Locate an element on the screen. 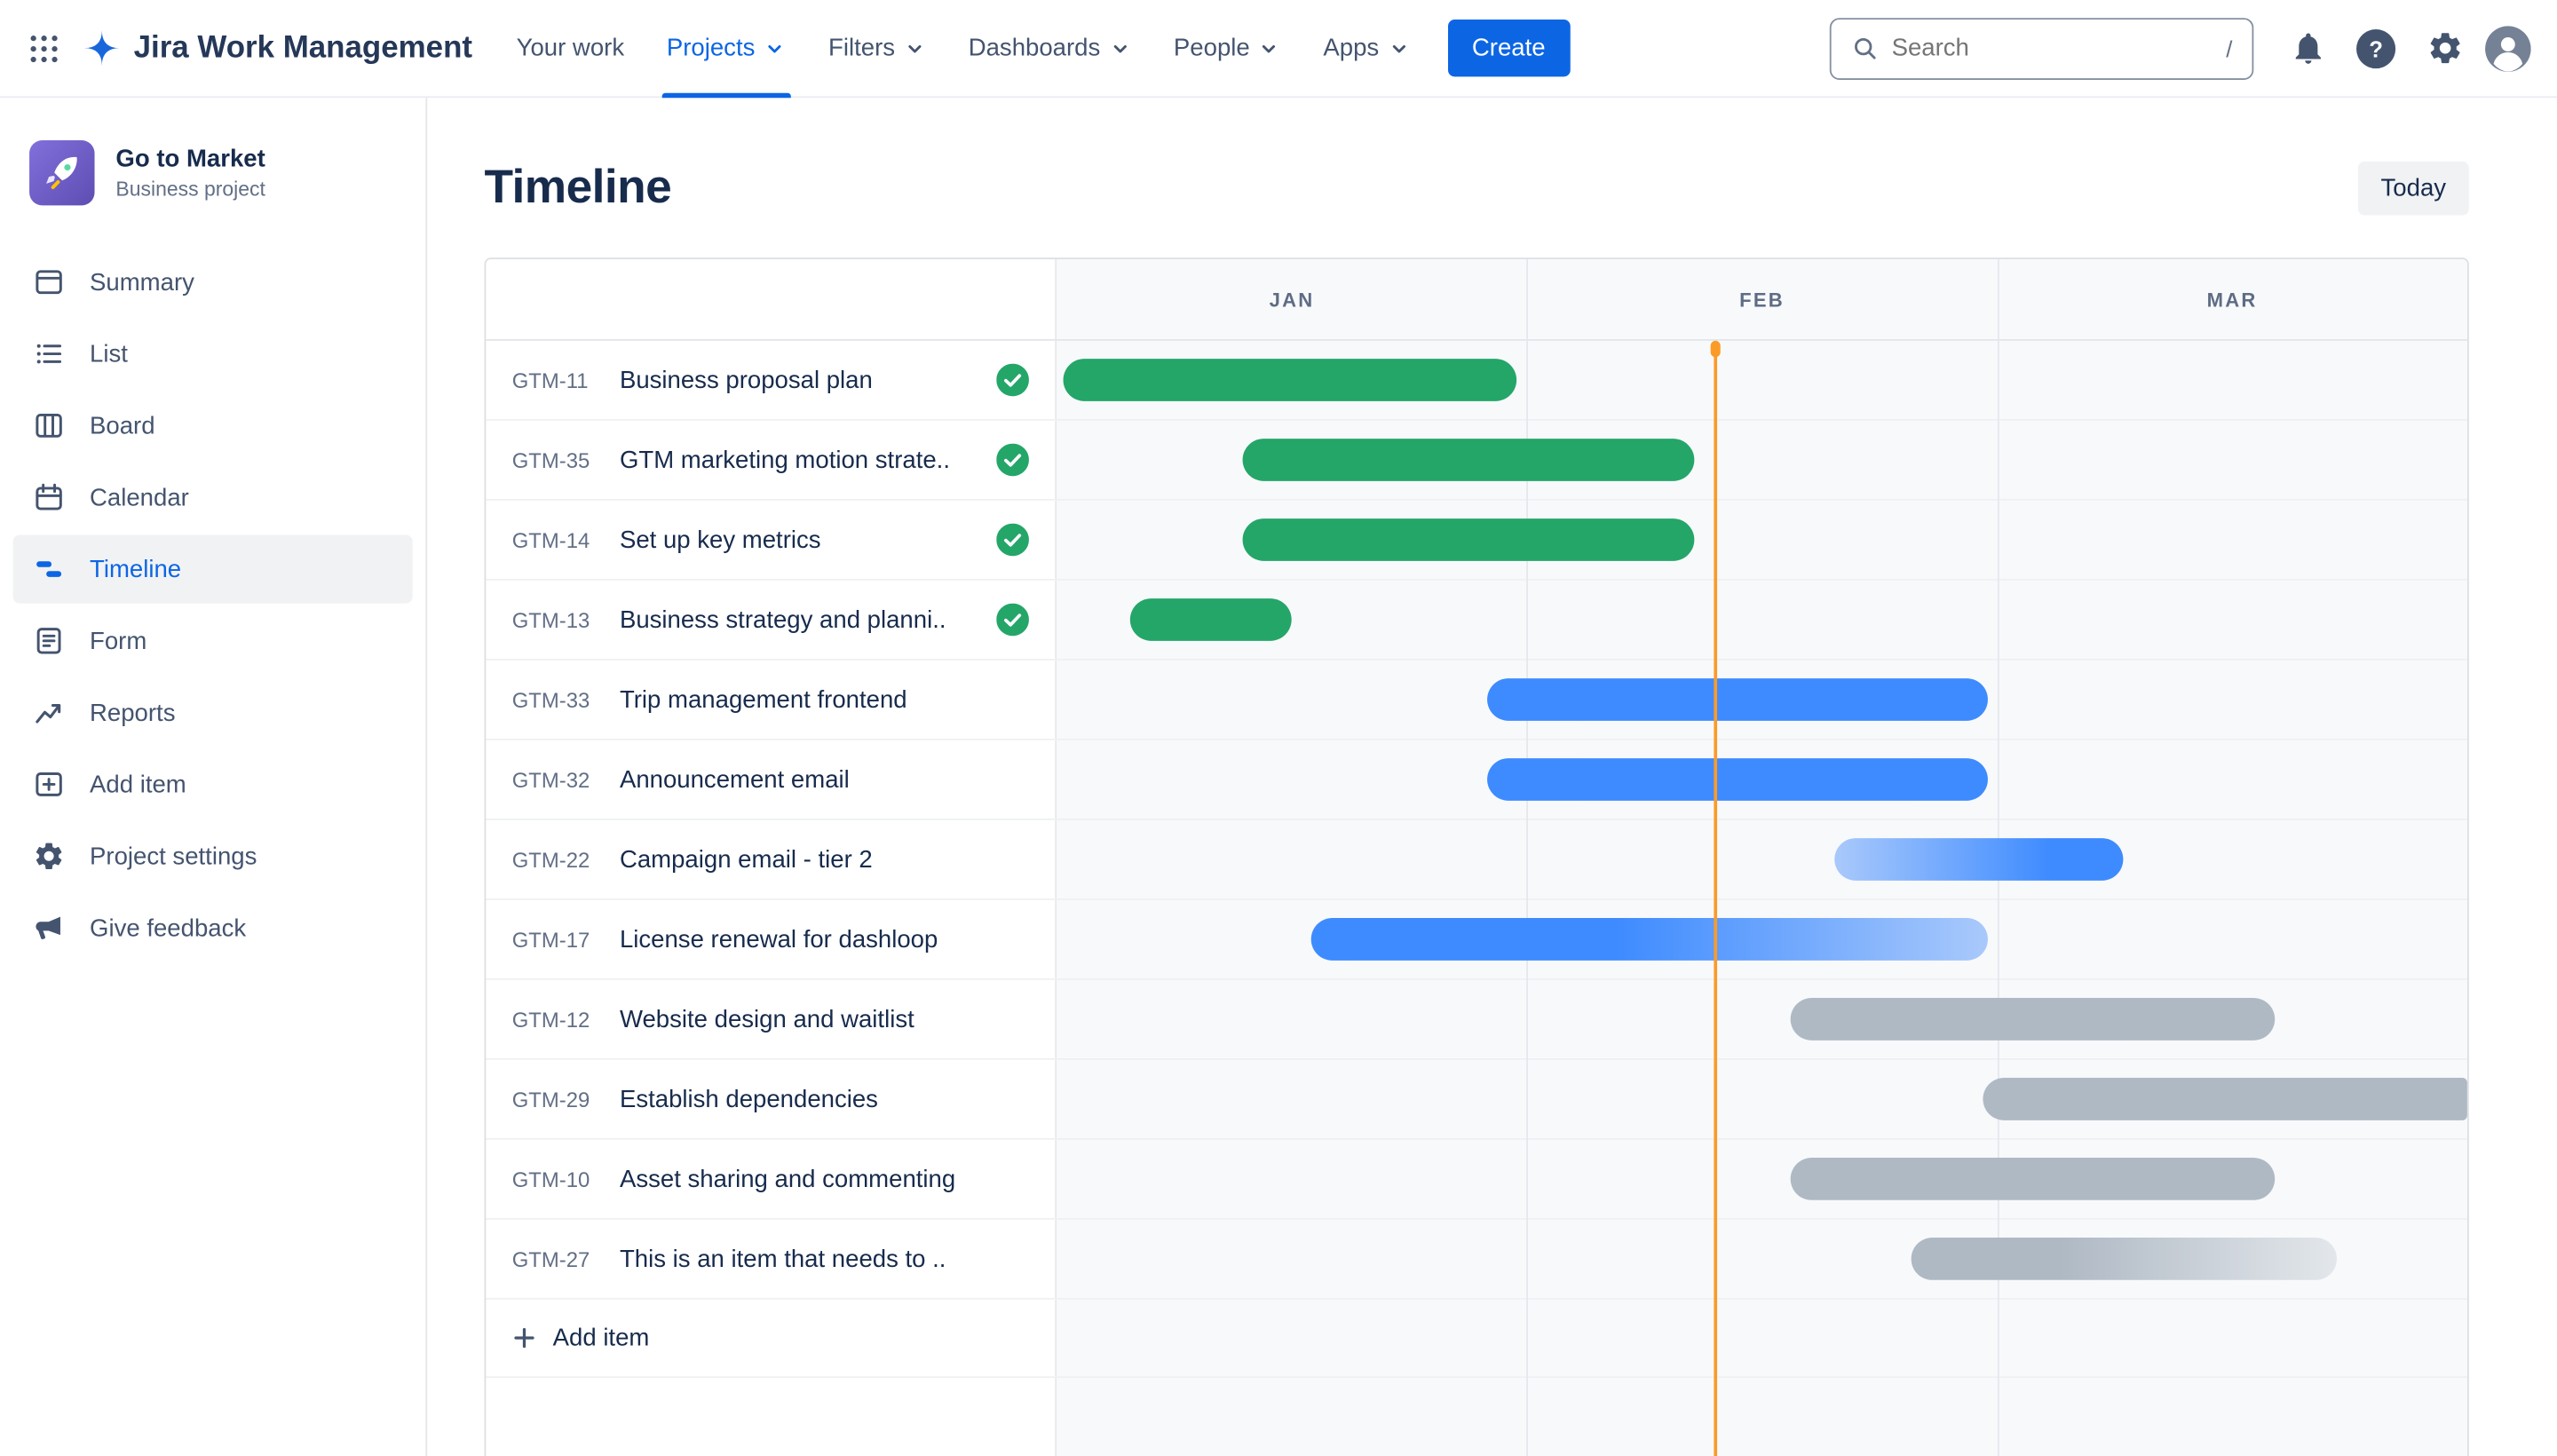 The height and width of the screenshot is (1456, 2557). add-item-button: Add item is located at coordinates (771, 1338).